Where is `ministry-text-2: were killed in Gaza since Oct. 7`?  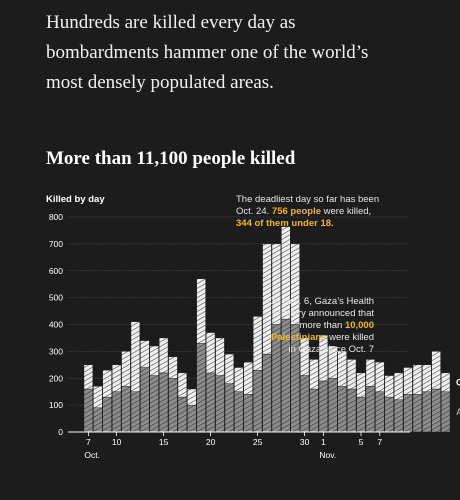
ministry-text-2: were killed in Gaza since Oct. 7 is located at coordinates (331, 343).